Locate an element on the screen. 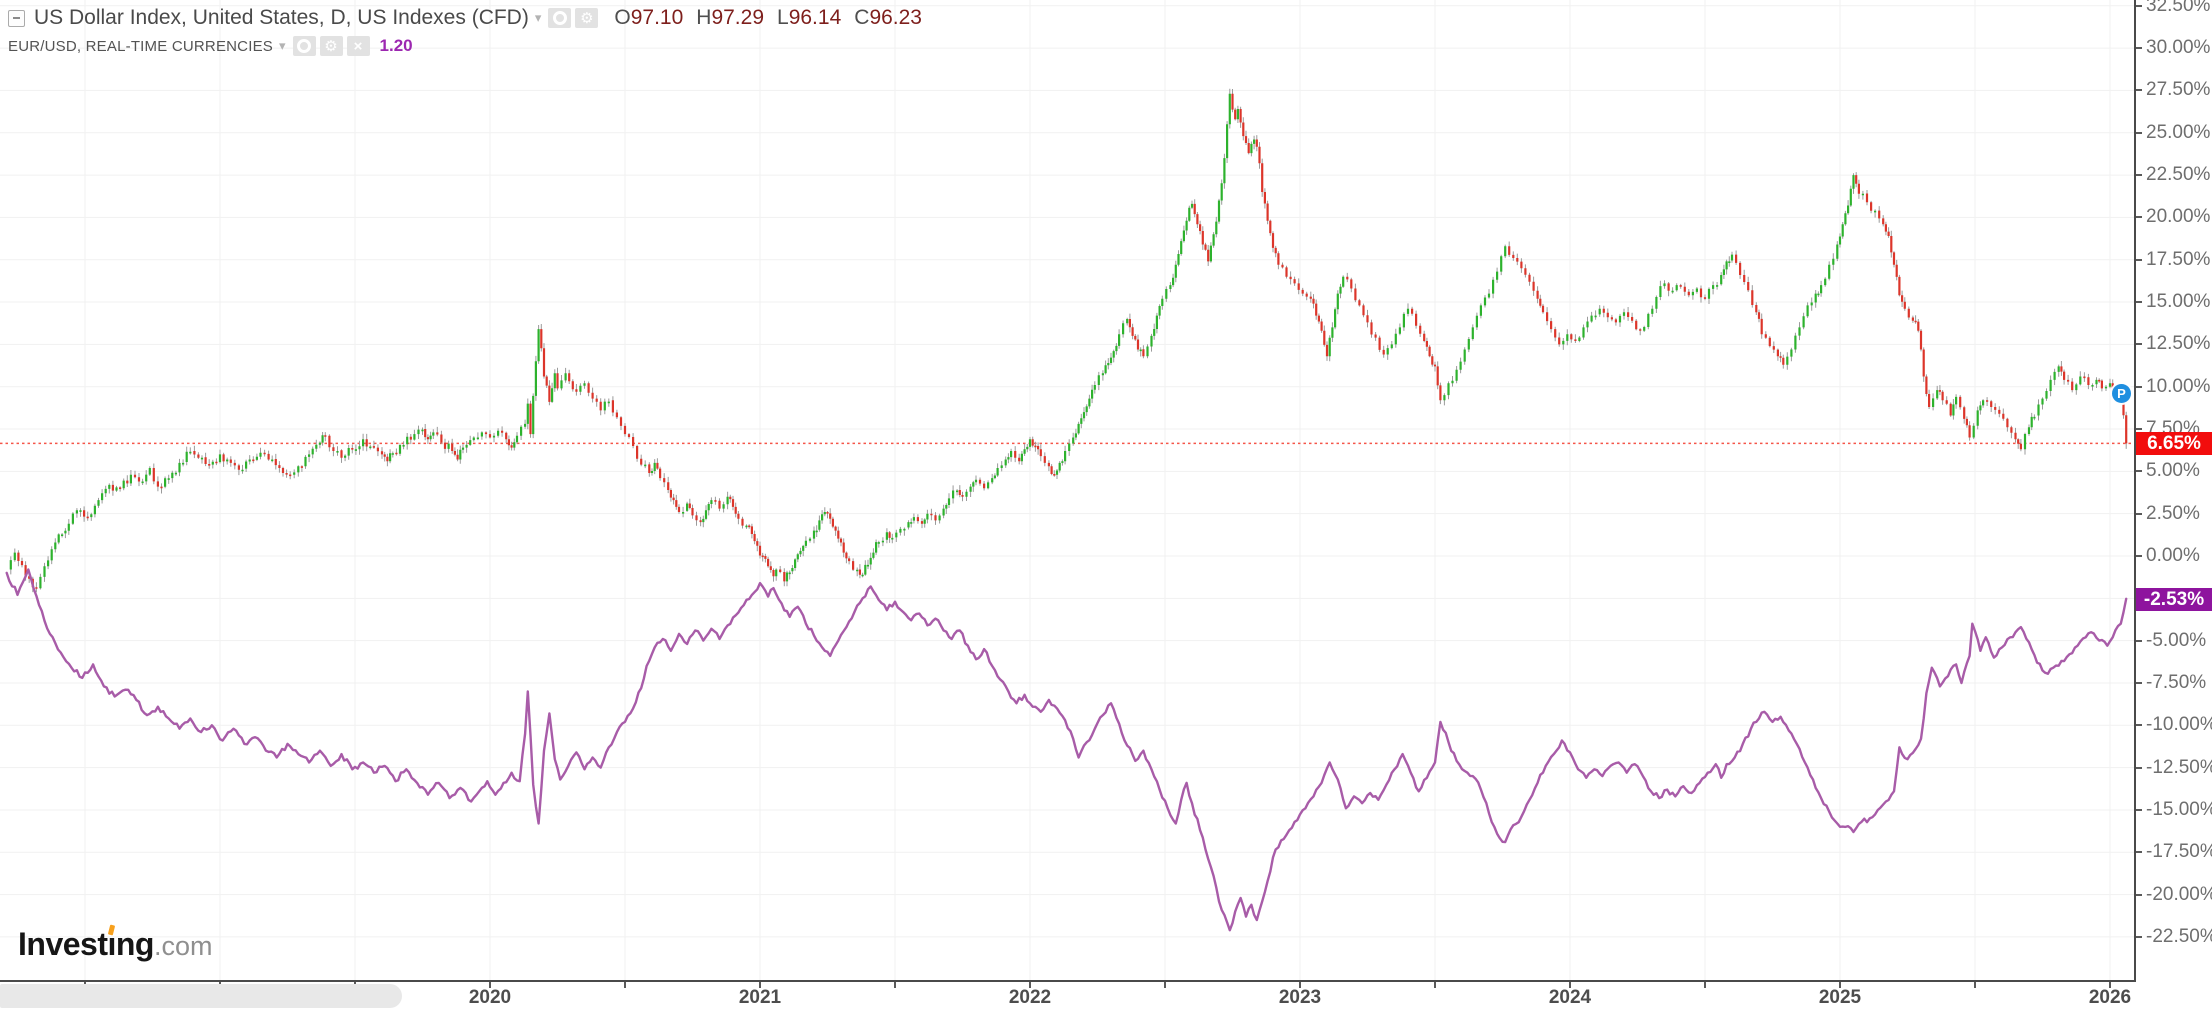  eye-ring-icon is located at coordinates (559, 18).